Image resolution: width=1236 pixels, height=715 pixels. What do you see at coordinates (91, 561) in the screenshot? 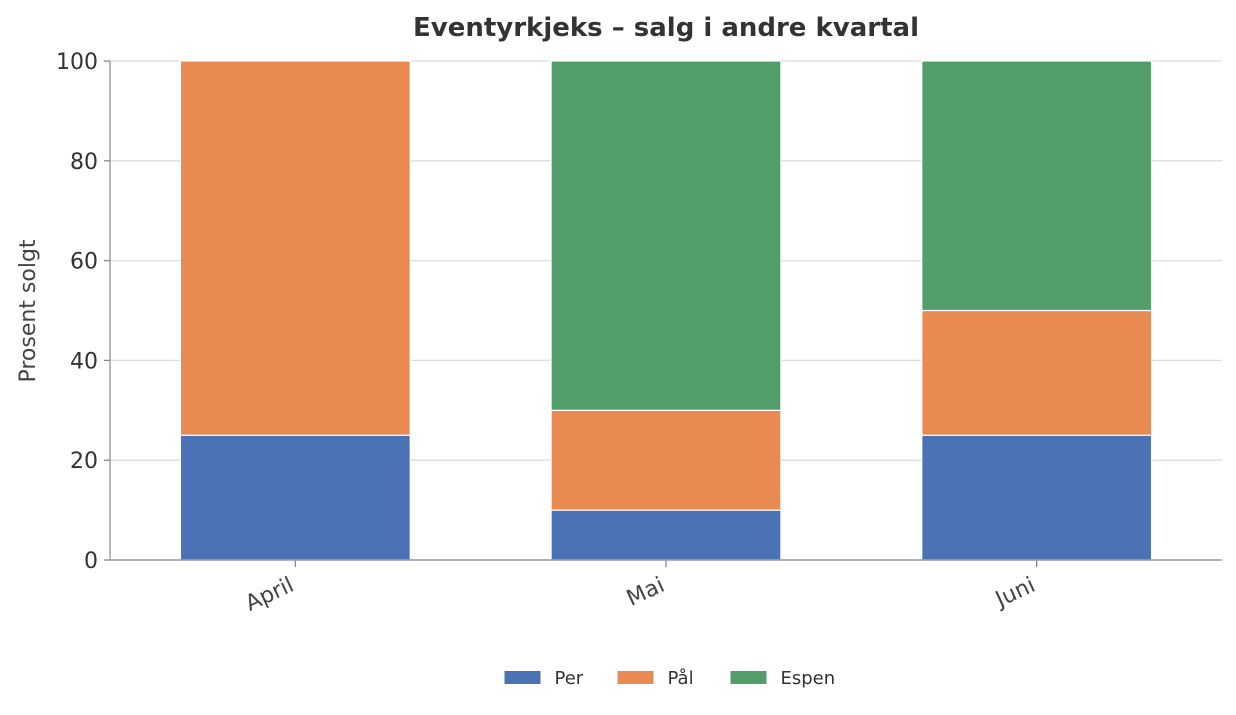
I see `y-tick-label: 0` at bounding box center [91, 561].